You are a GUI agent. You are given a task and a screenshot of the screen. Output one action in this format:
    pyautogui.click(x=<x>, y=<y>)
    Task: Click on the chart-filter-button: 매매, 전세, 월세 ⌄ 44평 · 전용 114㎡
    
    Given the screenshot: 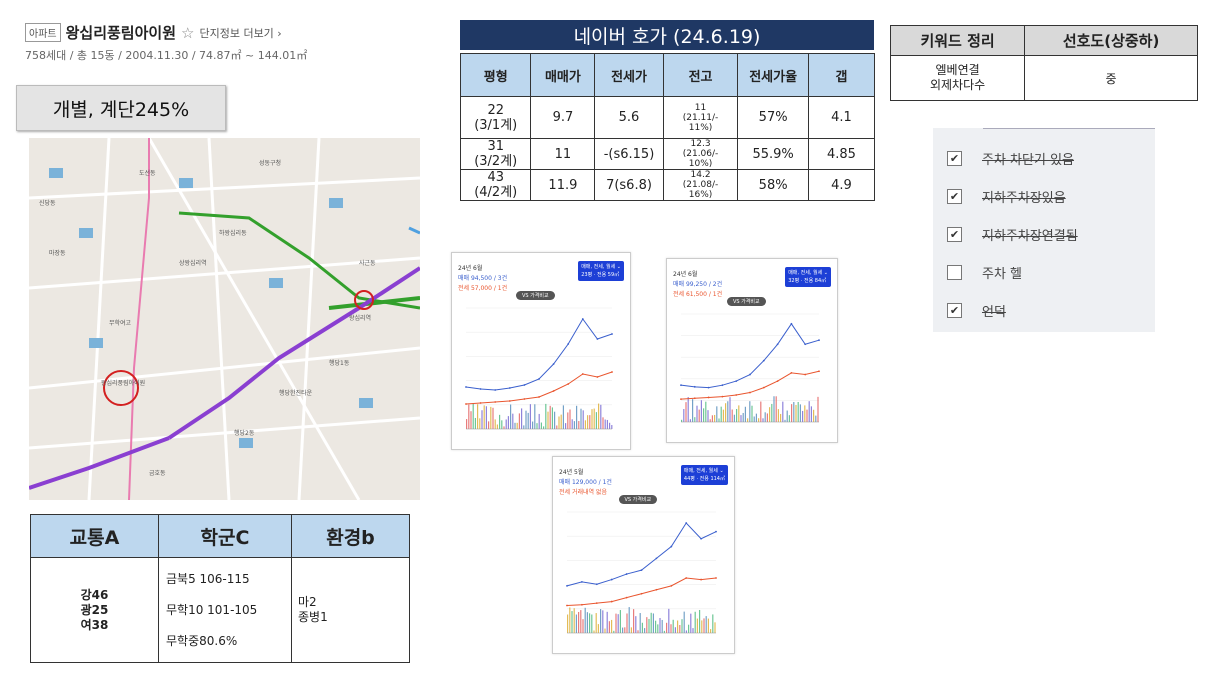 What is the action you would take?
    pyautogui.click(x=704, y=475)
    